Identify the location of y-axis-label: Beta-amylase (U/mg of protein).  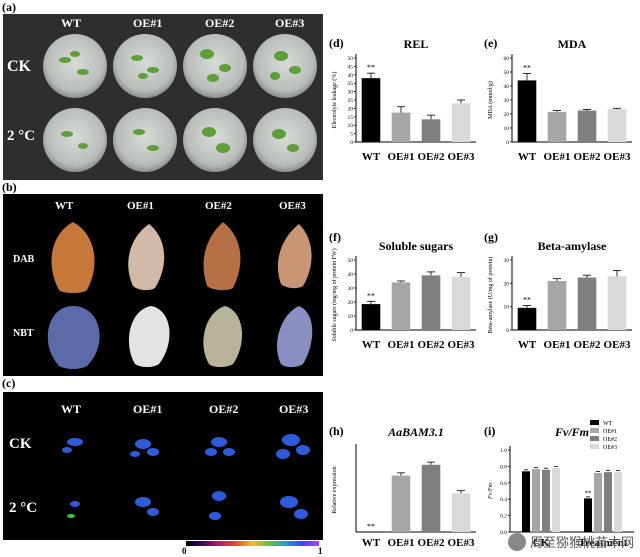
(490, 295).